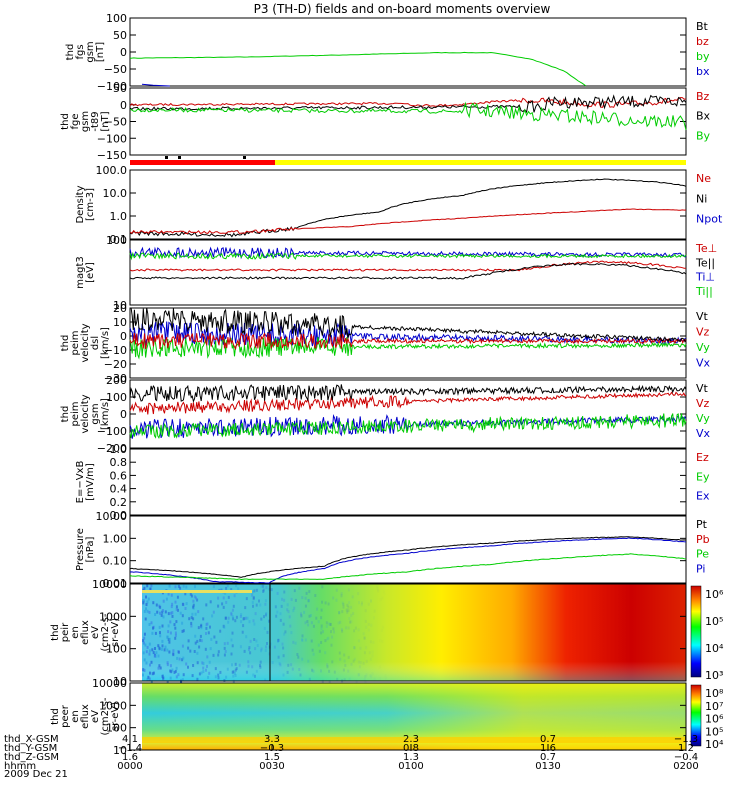 The image size is (750, 800). Describe the element at coordinates (703, 403) in the screenshot. I see `legend-peim_gsm-1: Vz` at that location.